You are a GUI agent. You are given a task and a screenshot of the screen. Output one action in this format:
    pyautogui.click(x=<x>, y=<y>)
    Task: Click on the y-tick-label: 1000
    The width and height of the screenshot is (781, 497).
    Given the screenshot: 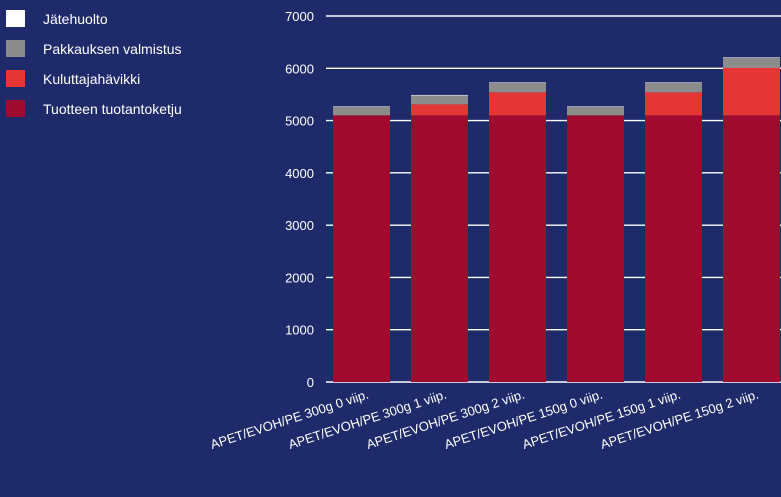 What is the action you would take?
    pyautogui.click(x=299, y=330)
    